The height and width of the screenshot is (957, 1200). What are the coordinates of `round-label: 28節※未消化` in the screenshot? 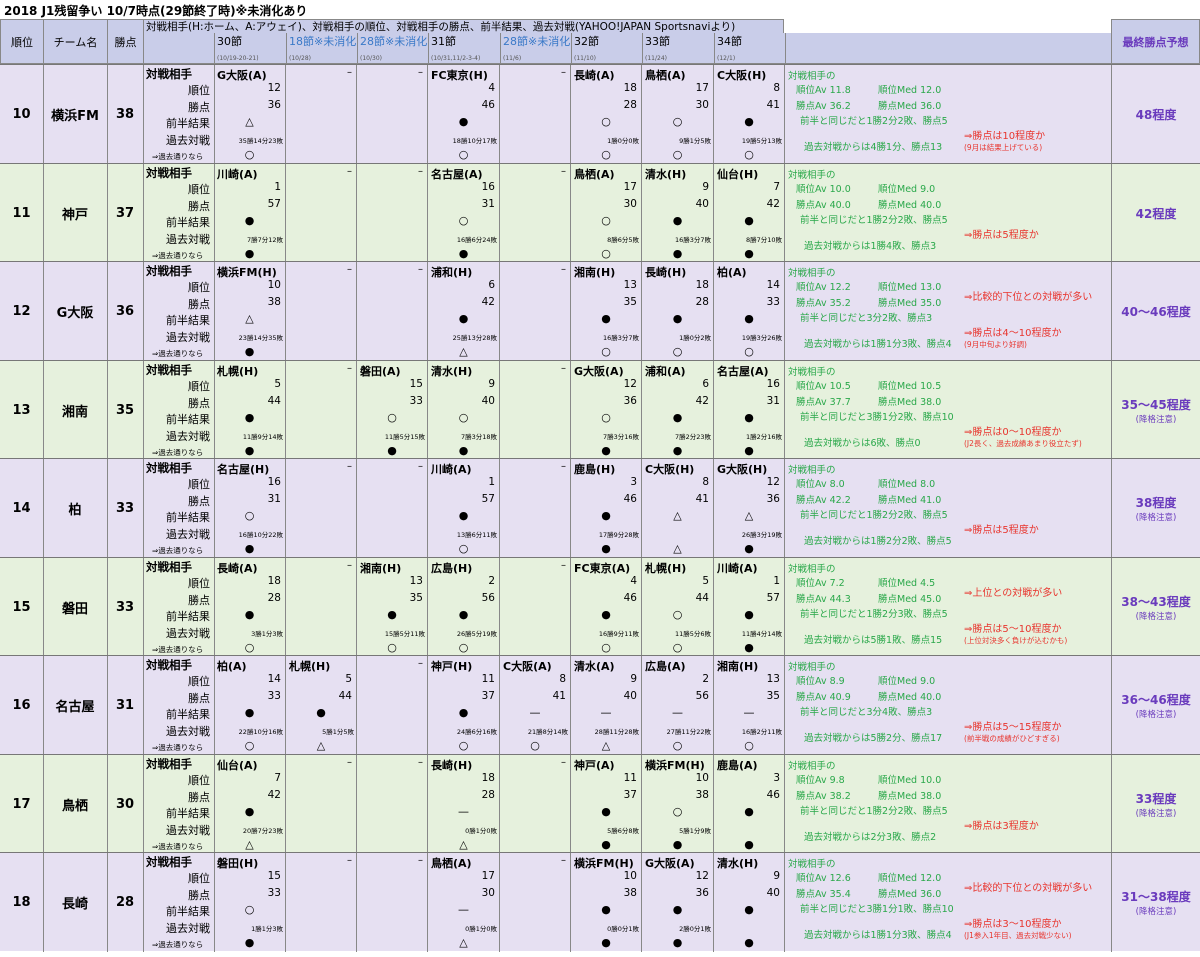 It's located at (537, 41).